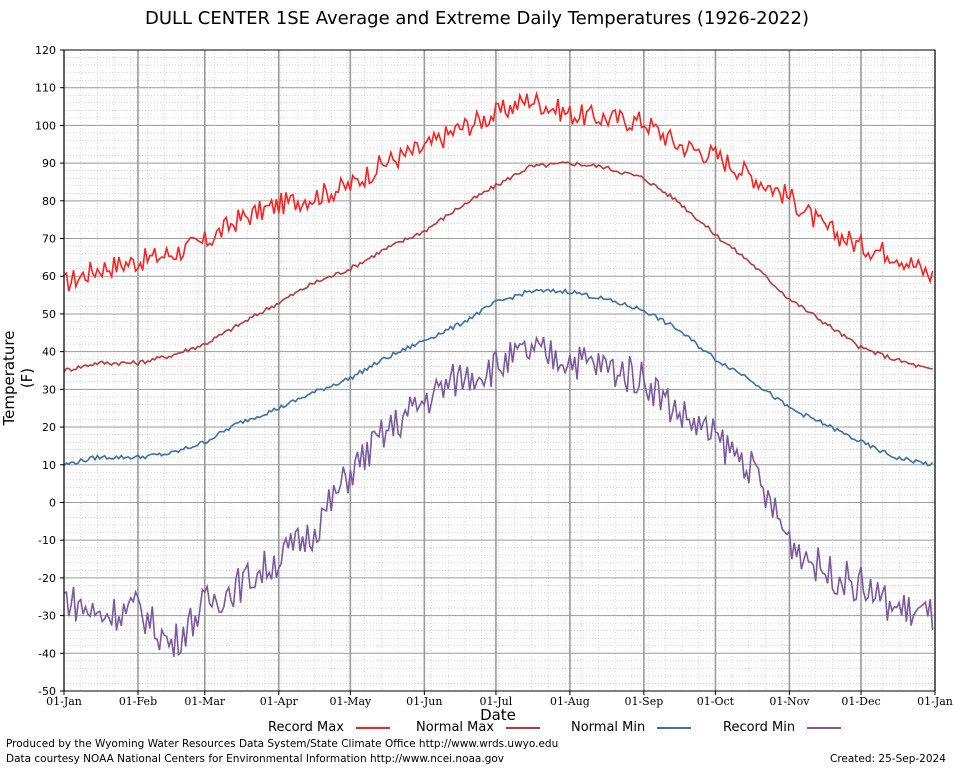 The width and height of the screenshot is (954, 768). Describe the element at coordinates (860, 701) in the screenshot. I see `x-tick-label: 01-Dec` at that location.